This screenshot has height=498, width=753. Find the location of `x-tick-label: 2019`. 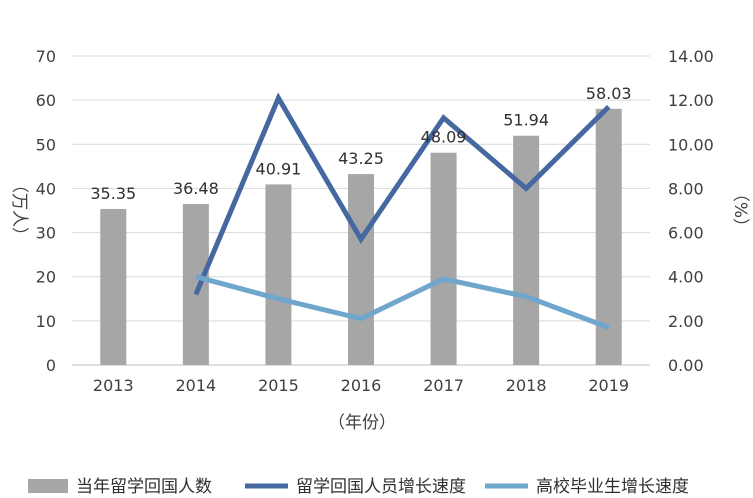

x-tick-label: 2019 is located at coordinates (608, 385).